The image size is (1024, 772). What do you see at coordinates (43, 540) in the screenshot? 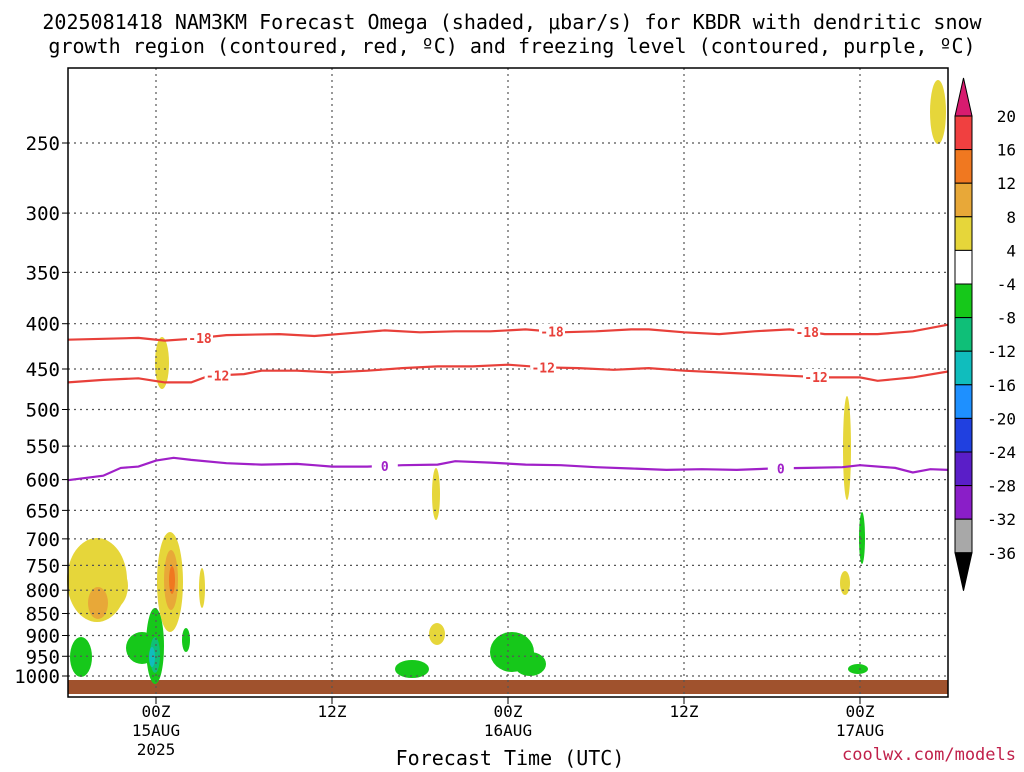
I see `pressure-tick-label: 700` at bounding box center [43, 540].